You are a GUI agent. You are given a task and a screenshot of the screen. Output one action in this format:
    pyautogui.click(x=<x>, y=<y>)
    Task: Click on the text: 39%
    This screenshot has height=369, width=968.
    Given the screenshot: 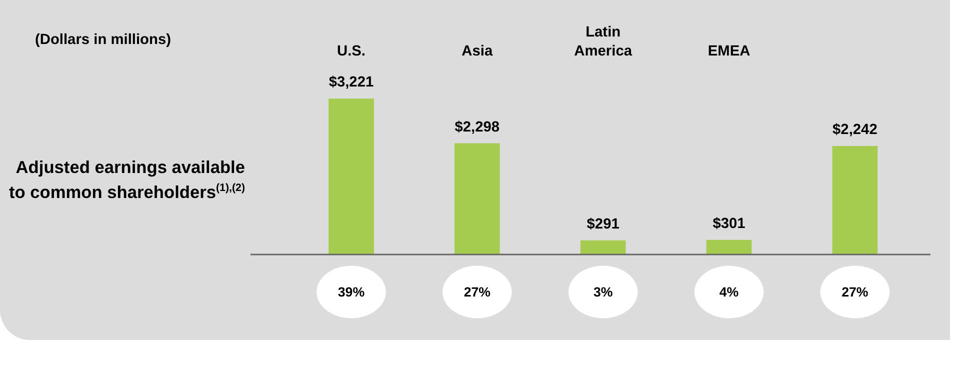 What is the action you would take?
    pyautogui.click(x=351, y=292)
    